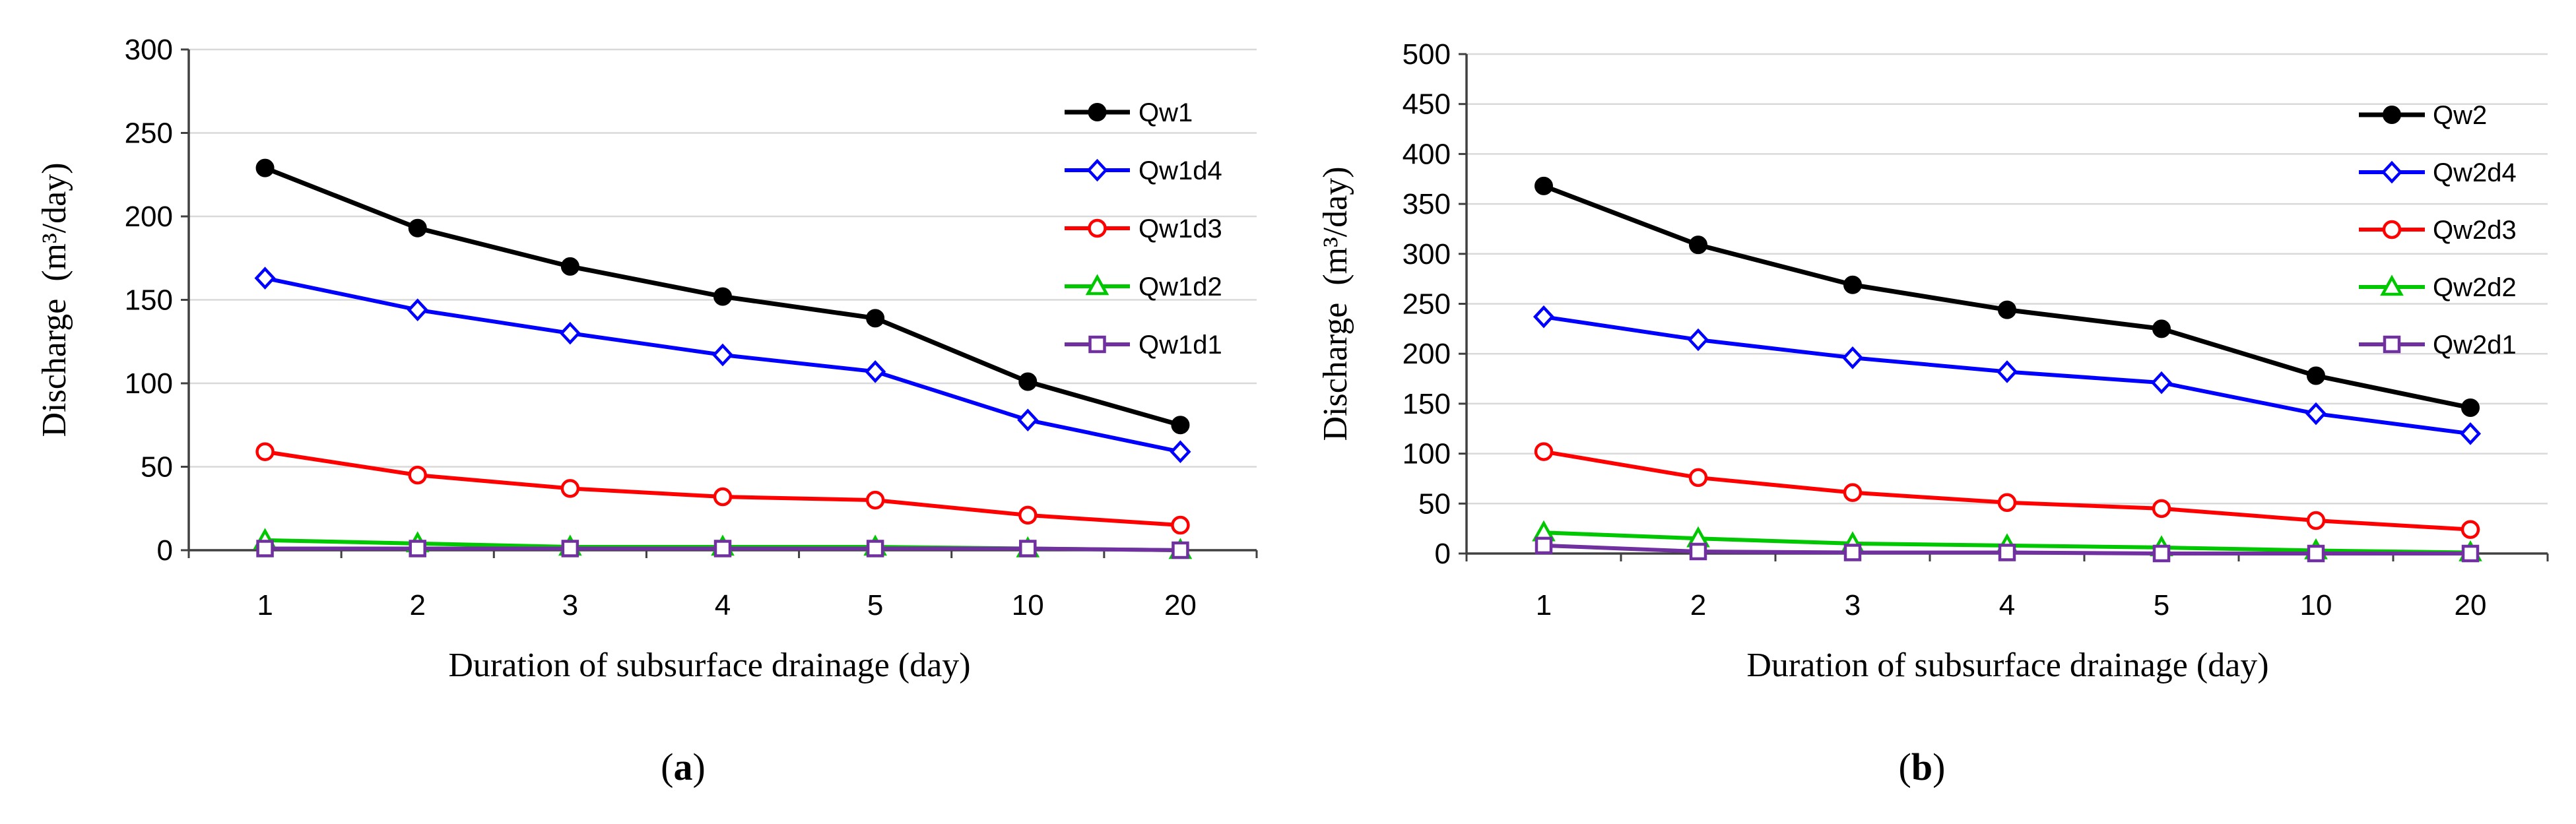 This screenshot has width=2576, height=824. What do you see at coordinates (1853, 605) in the screenshot?
I see `x-tick-label: 3` at bounding box center [1853, 605].